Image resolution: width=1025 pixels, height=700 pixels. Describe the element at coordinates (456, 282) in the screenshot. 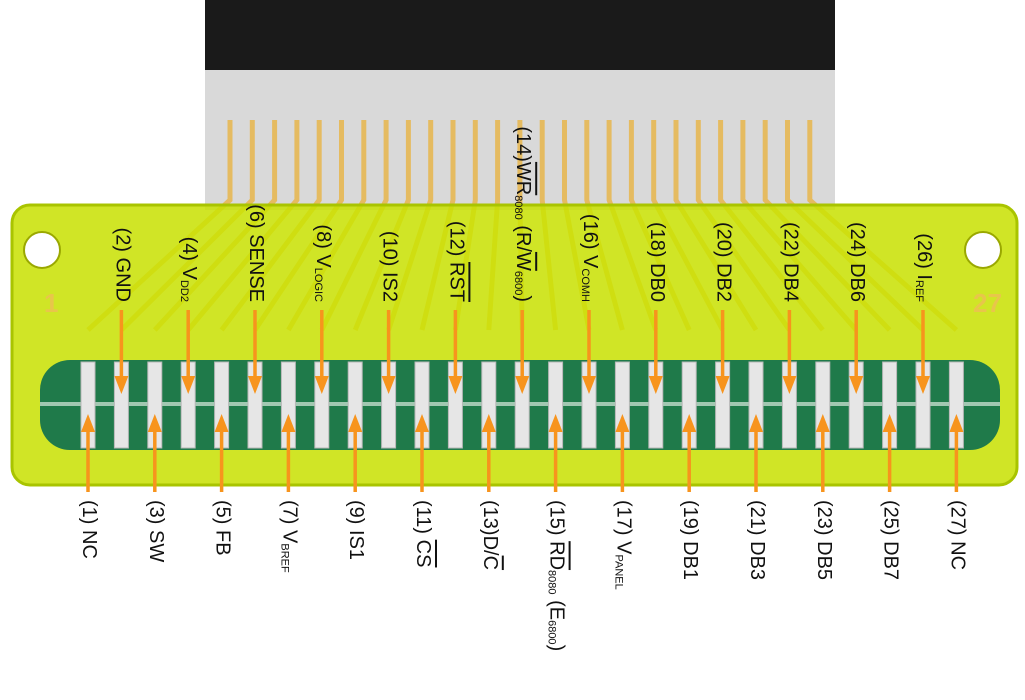

I see `pin-signal-part: RST` at that location.